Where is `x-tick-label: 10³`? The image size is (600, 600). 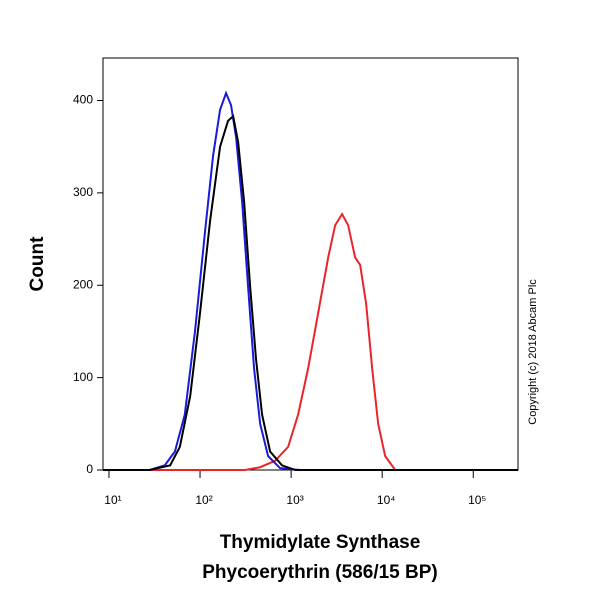 x-tick-label: 10³ is located at coordinates (294, 500).